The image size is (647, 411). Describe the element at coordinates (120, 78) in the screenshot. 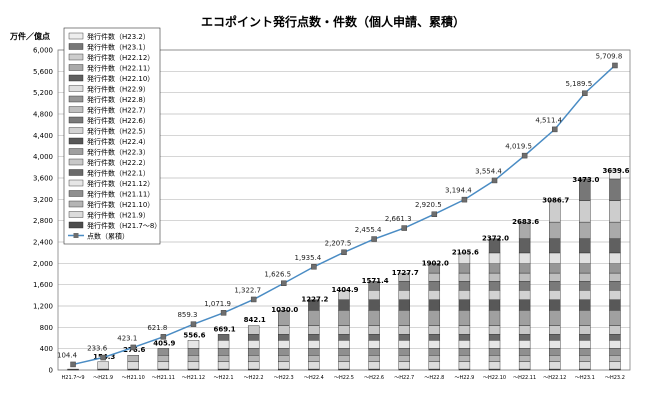

I see `legend-label: 発行件数（H22.10）` at that location.